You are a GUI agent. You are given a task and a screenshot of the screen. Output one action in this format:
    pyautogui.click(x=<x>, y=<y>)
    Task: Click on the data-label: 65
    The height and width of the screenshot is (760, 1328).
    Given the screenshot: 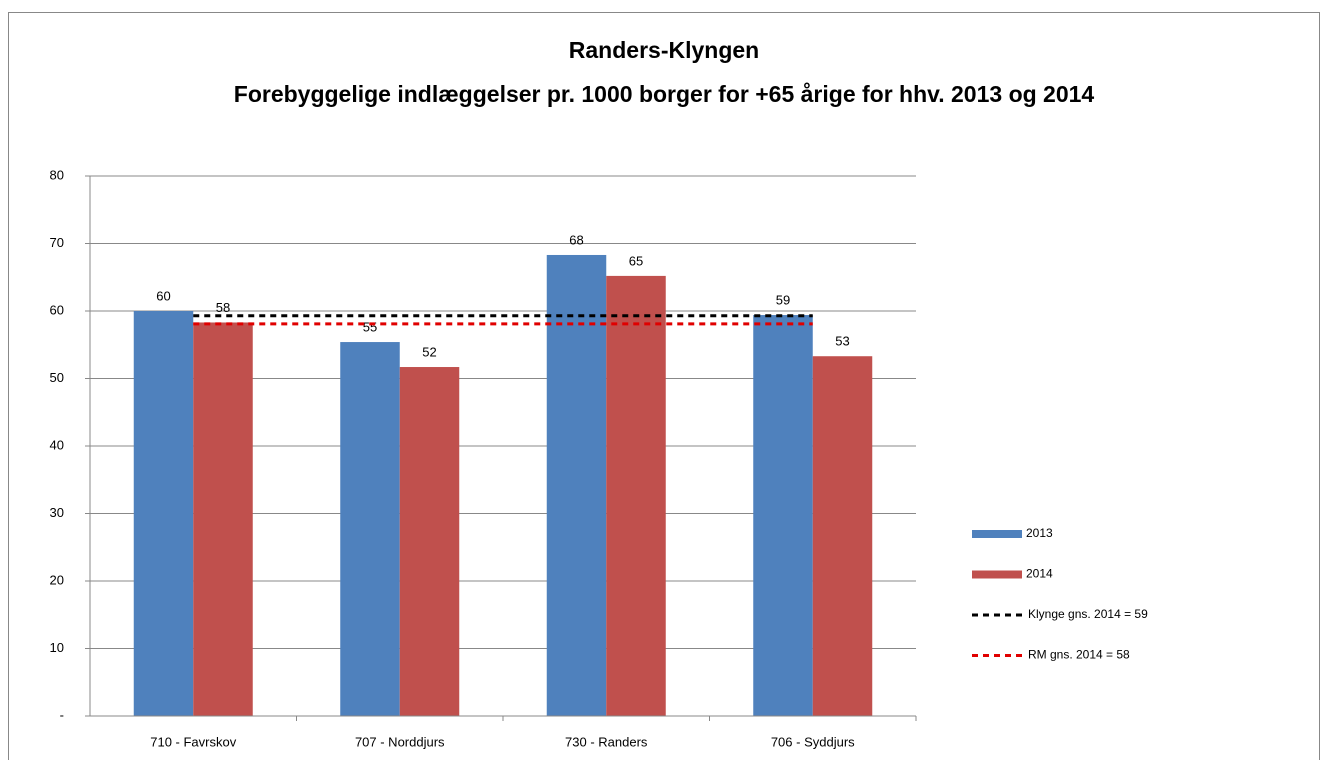 What is the action you would take?
    pyautogui.click(x=636, y=260)
    